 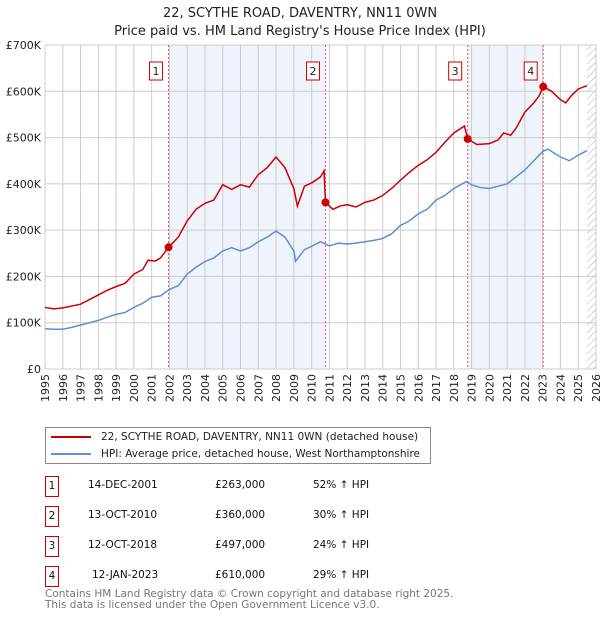 What do you see at coordinates (122, 515) in the screenshot?
I see `transaction-date: 13-OCT-2010` at bounding box center [122, 515].